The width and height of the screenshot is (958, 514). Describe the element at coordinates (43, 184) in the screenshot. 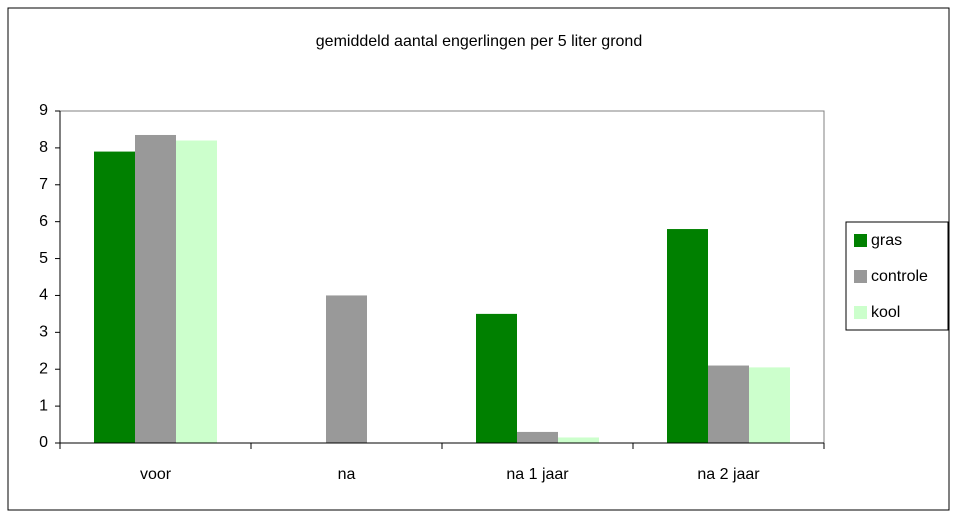

I see `y-tick-label: 7` at that location.